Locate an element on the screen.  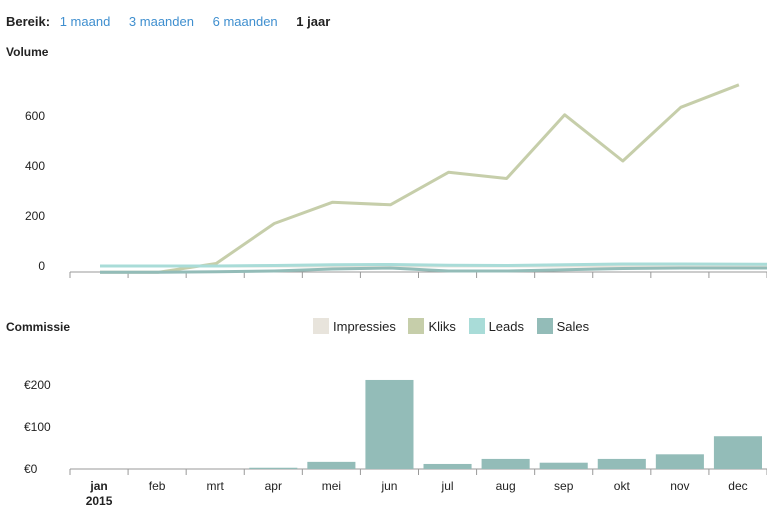
commissie-y-tick-label: €200 is located at coordinates (37, 385).